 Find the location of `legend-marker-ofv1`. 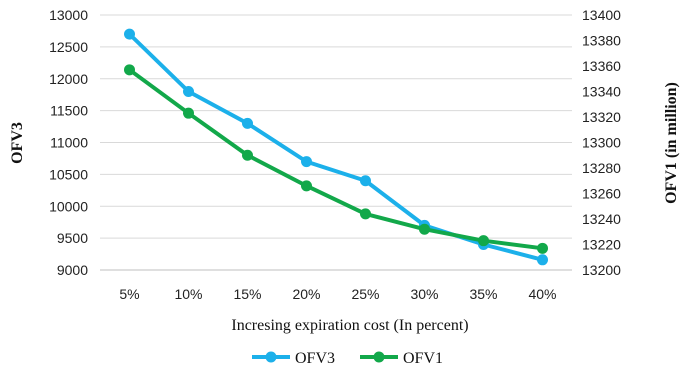

legend-marker-ofv1 is located at coordinates (379, 357).